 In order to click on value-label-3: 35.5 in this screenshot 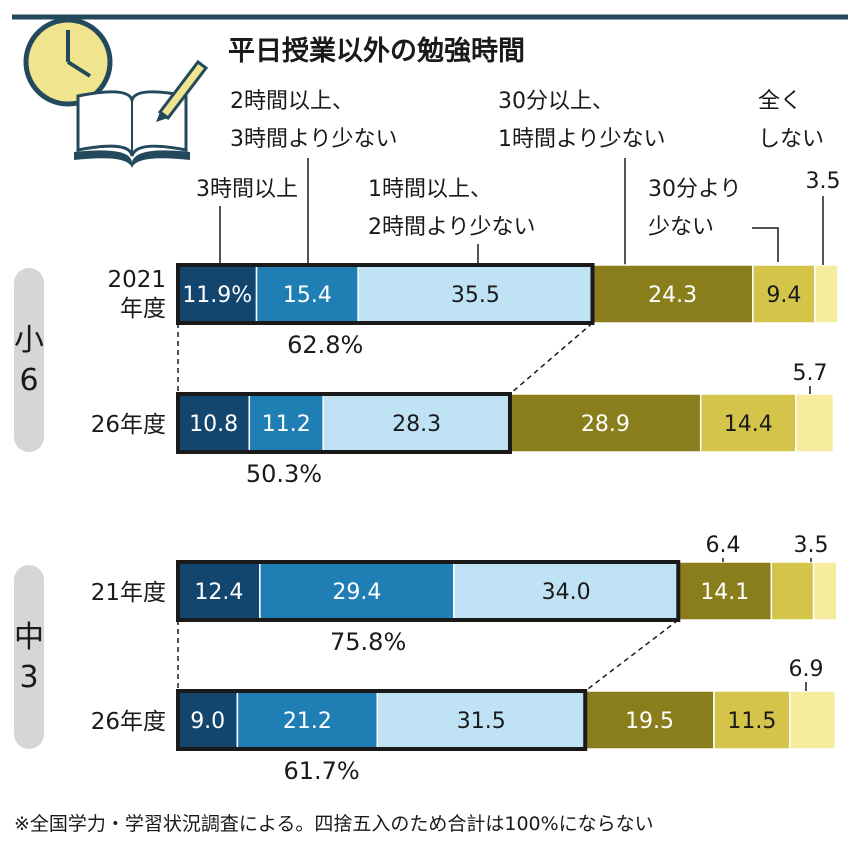, I will do `click(475, 295)`.